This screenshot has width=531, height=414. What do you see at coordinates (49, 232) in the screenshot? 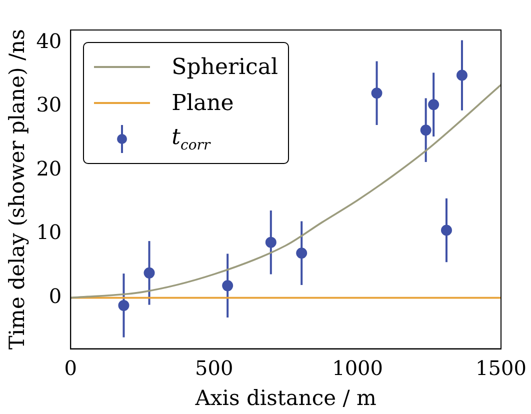
I see `y-tick-label: 10` at bounding box center [49, 232].